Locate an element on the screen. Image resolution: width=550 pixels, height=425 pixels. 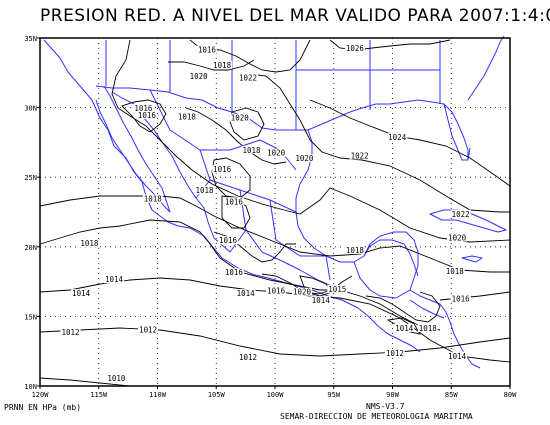
florida-peninsula is located at coordinates (457, 132).